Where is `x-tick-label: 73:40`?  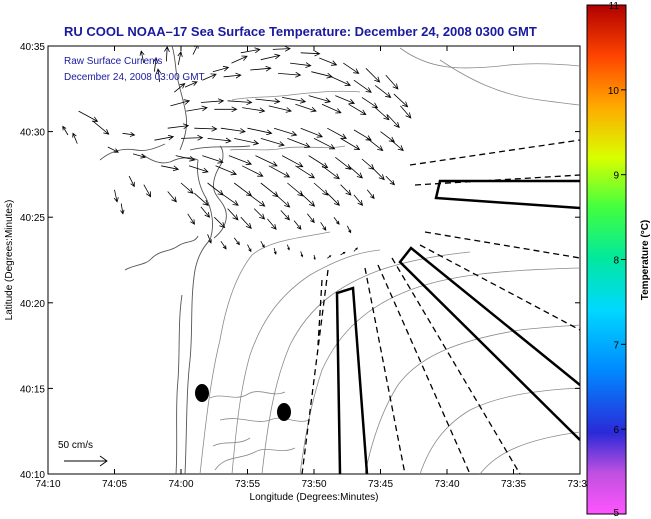
x-tick-label: 73:40 is located at coordinates (446, 484).